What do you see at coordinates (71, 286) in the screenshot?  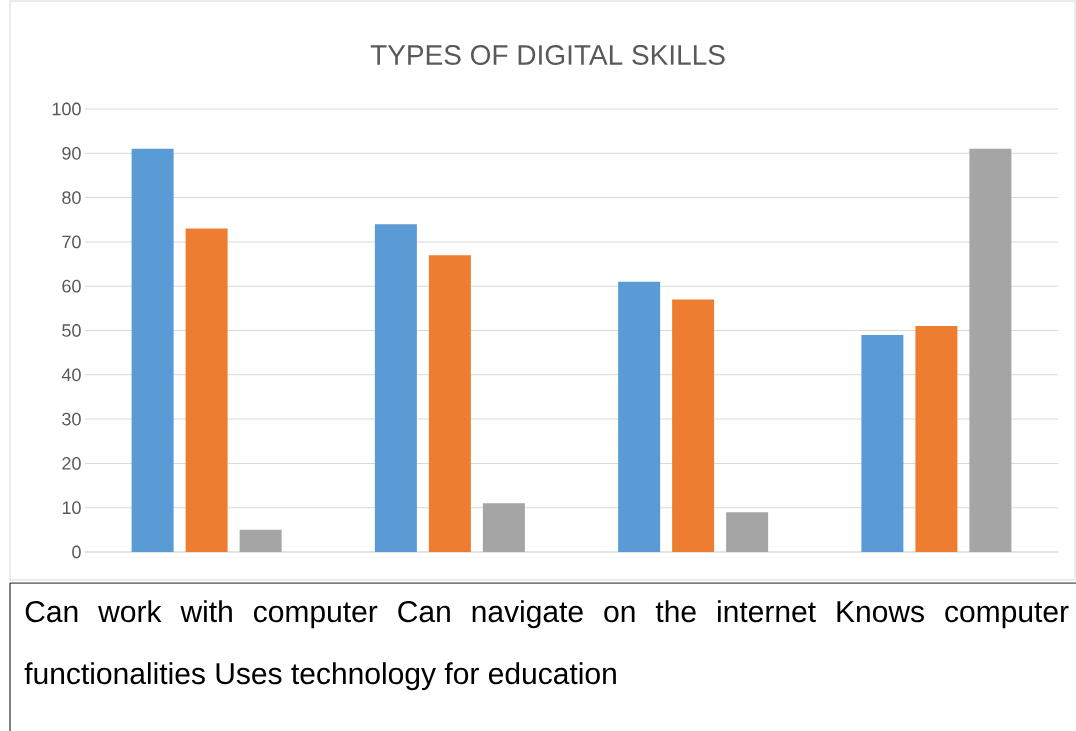 I see `y-tick-label: 60` at bounding box center [71, 286].